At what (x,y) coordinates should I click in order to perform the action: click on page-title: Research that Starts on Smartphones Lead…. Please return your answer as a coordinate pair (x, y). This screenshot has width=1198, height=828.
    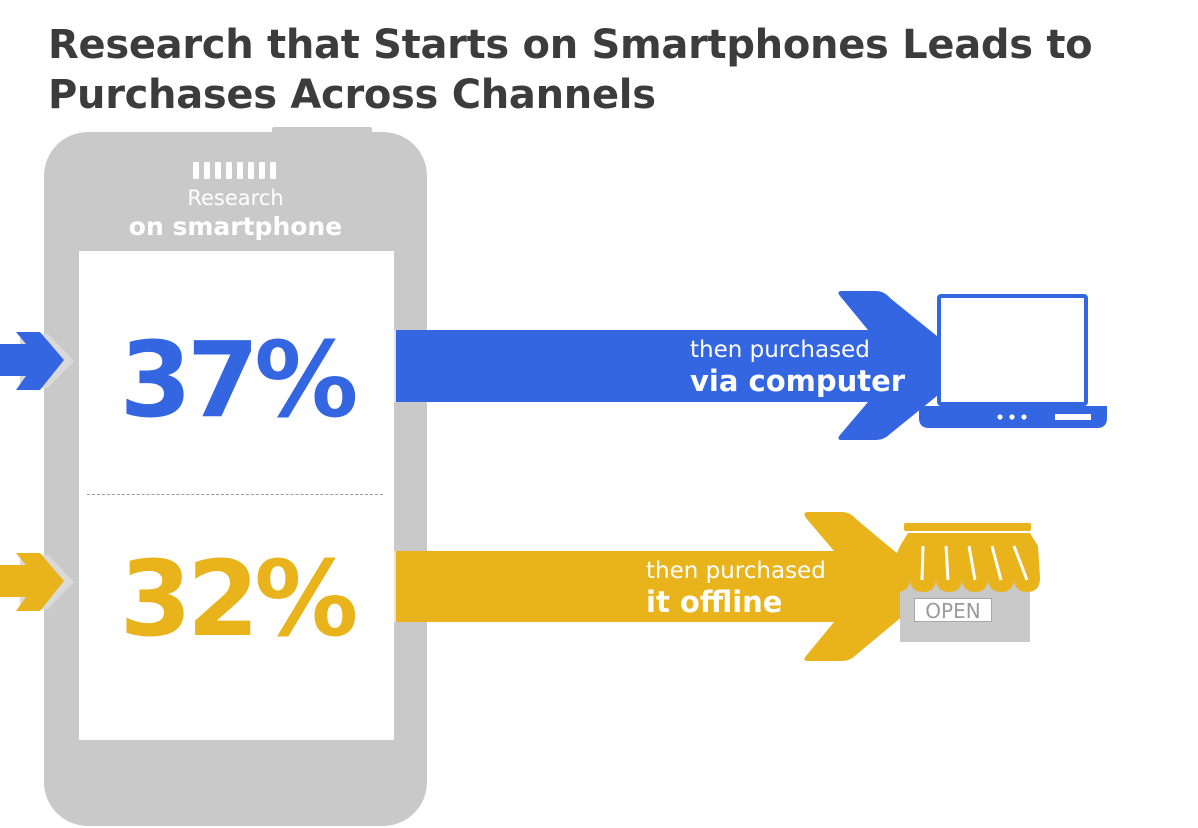
    Looking at the image, I should click on (570, 70).